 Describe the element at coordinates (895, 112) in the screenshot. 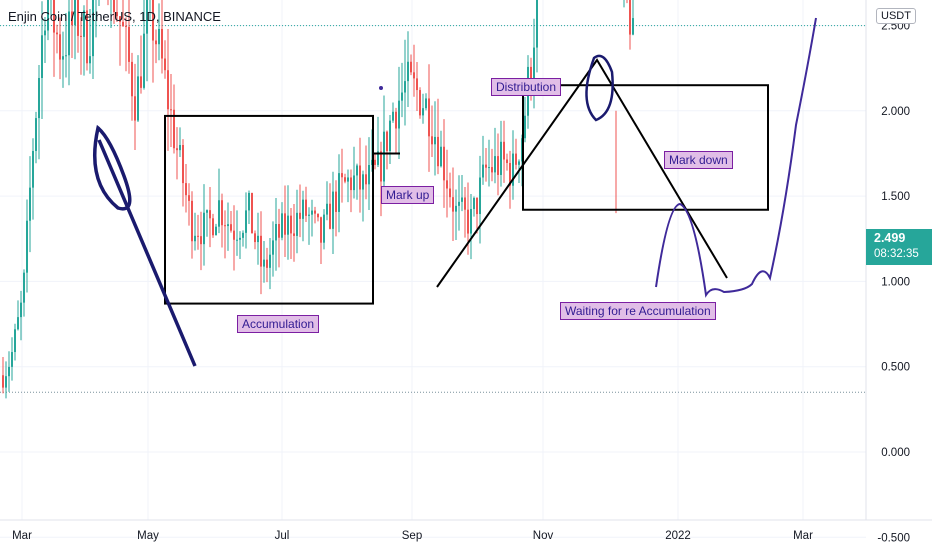

I see `price-tick-label: 2.000` at that location.